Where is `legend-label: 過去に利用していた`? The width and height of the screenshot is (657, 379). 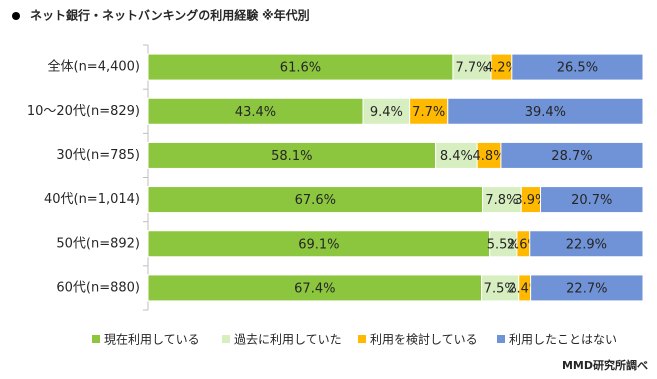 legend-label: 過去に利用していた is located at coordinates (288, 340).